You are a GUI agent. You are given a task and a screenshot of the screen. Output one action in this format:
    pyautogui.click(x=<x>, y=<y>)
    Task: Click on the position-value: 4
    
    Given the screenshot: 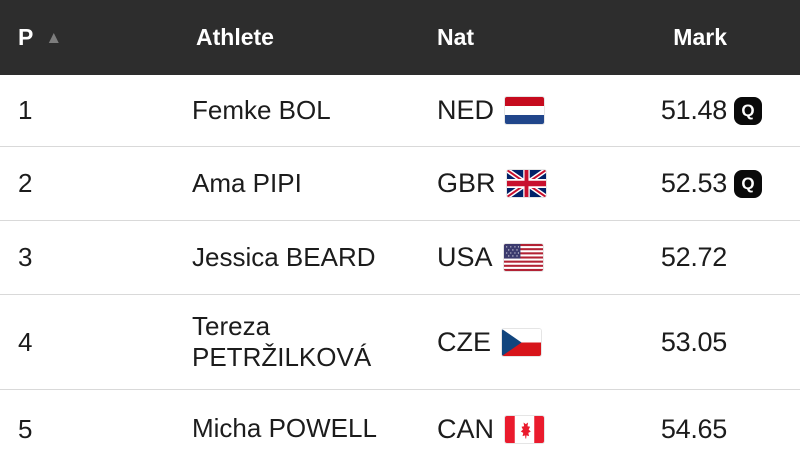 What is the action you would take?
    pyautogui.click(x=25, y=341)
    